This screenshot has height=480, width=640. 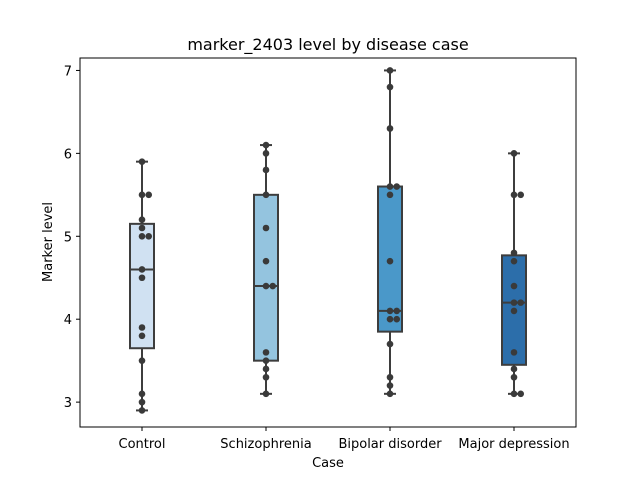 What do you see at coordinates (68, 71) in the screenshot?
I see `y-tick-label: 7` at bounding box center [68, 71].